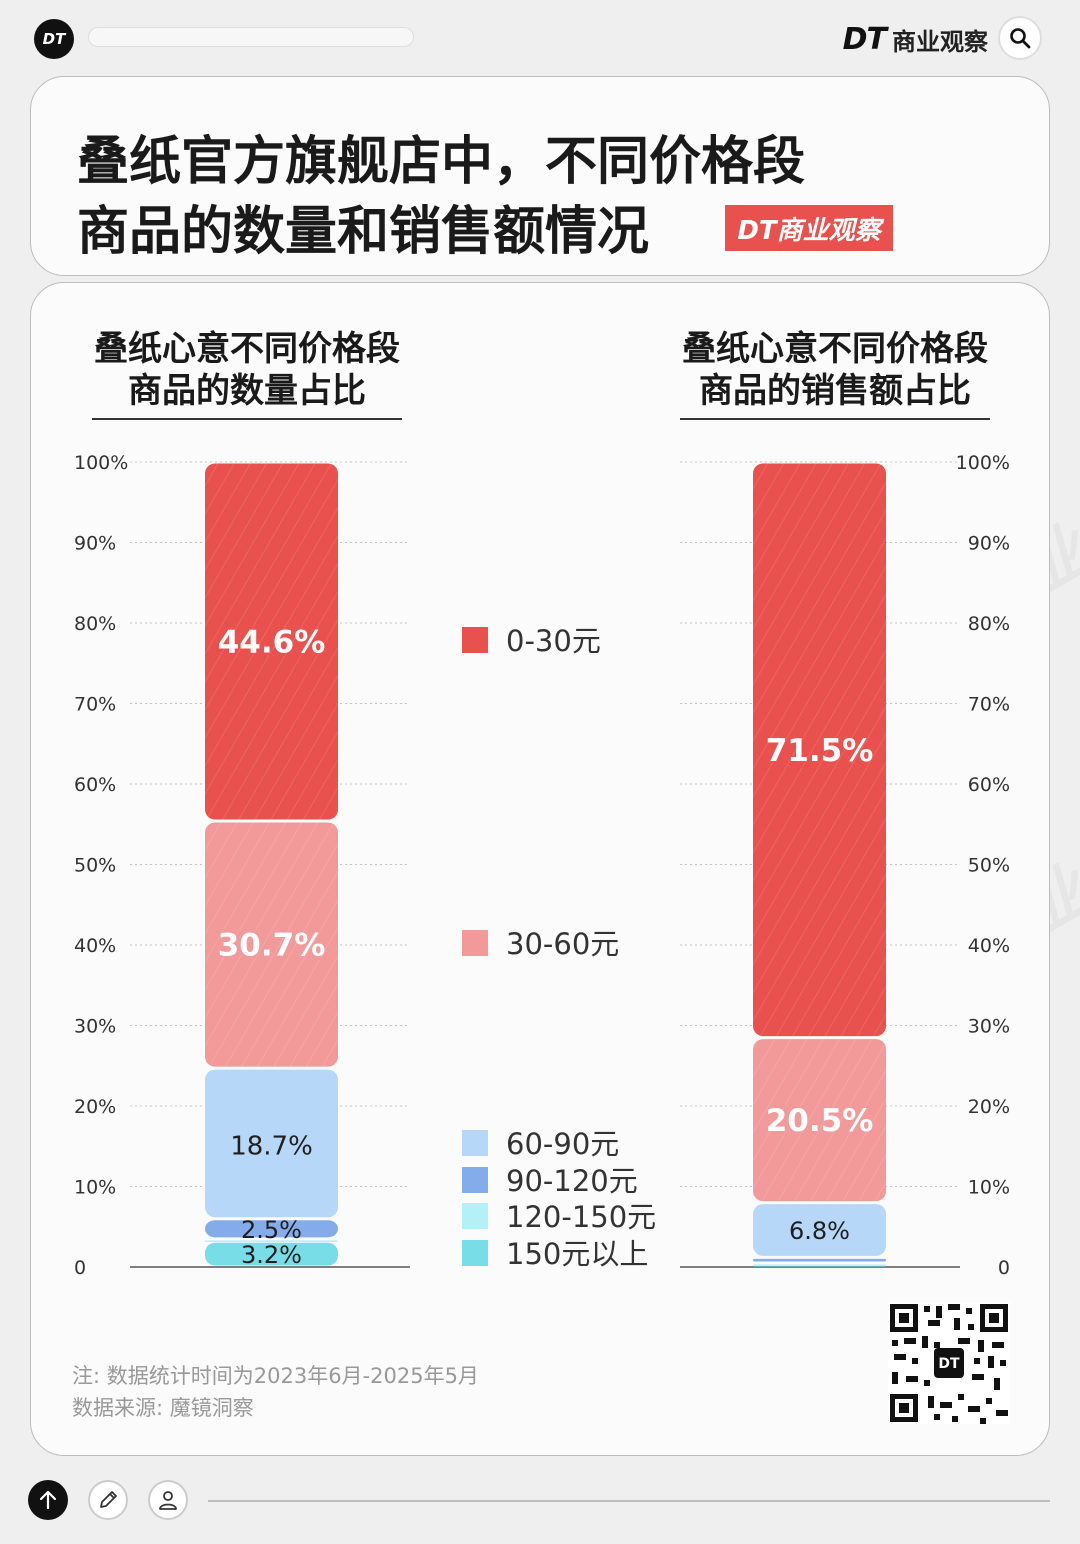 Image resolution: width=1080 pixels, height=1544 pixels. Describe the element at coordinates (540, 38) in the screenshot. I see `top-bar: DT DT 商业观察` at that location.